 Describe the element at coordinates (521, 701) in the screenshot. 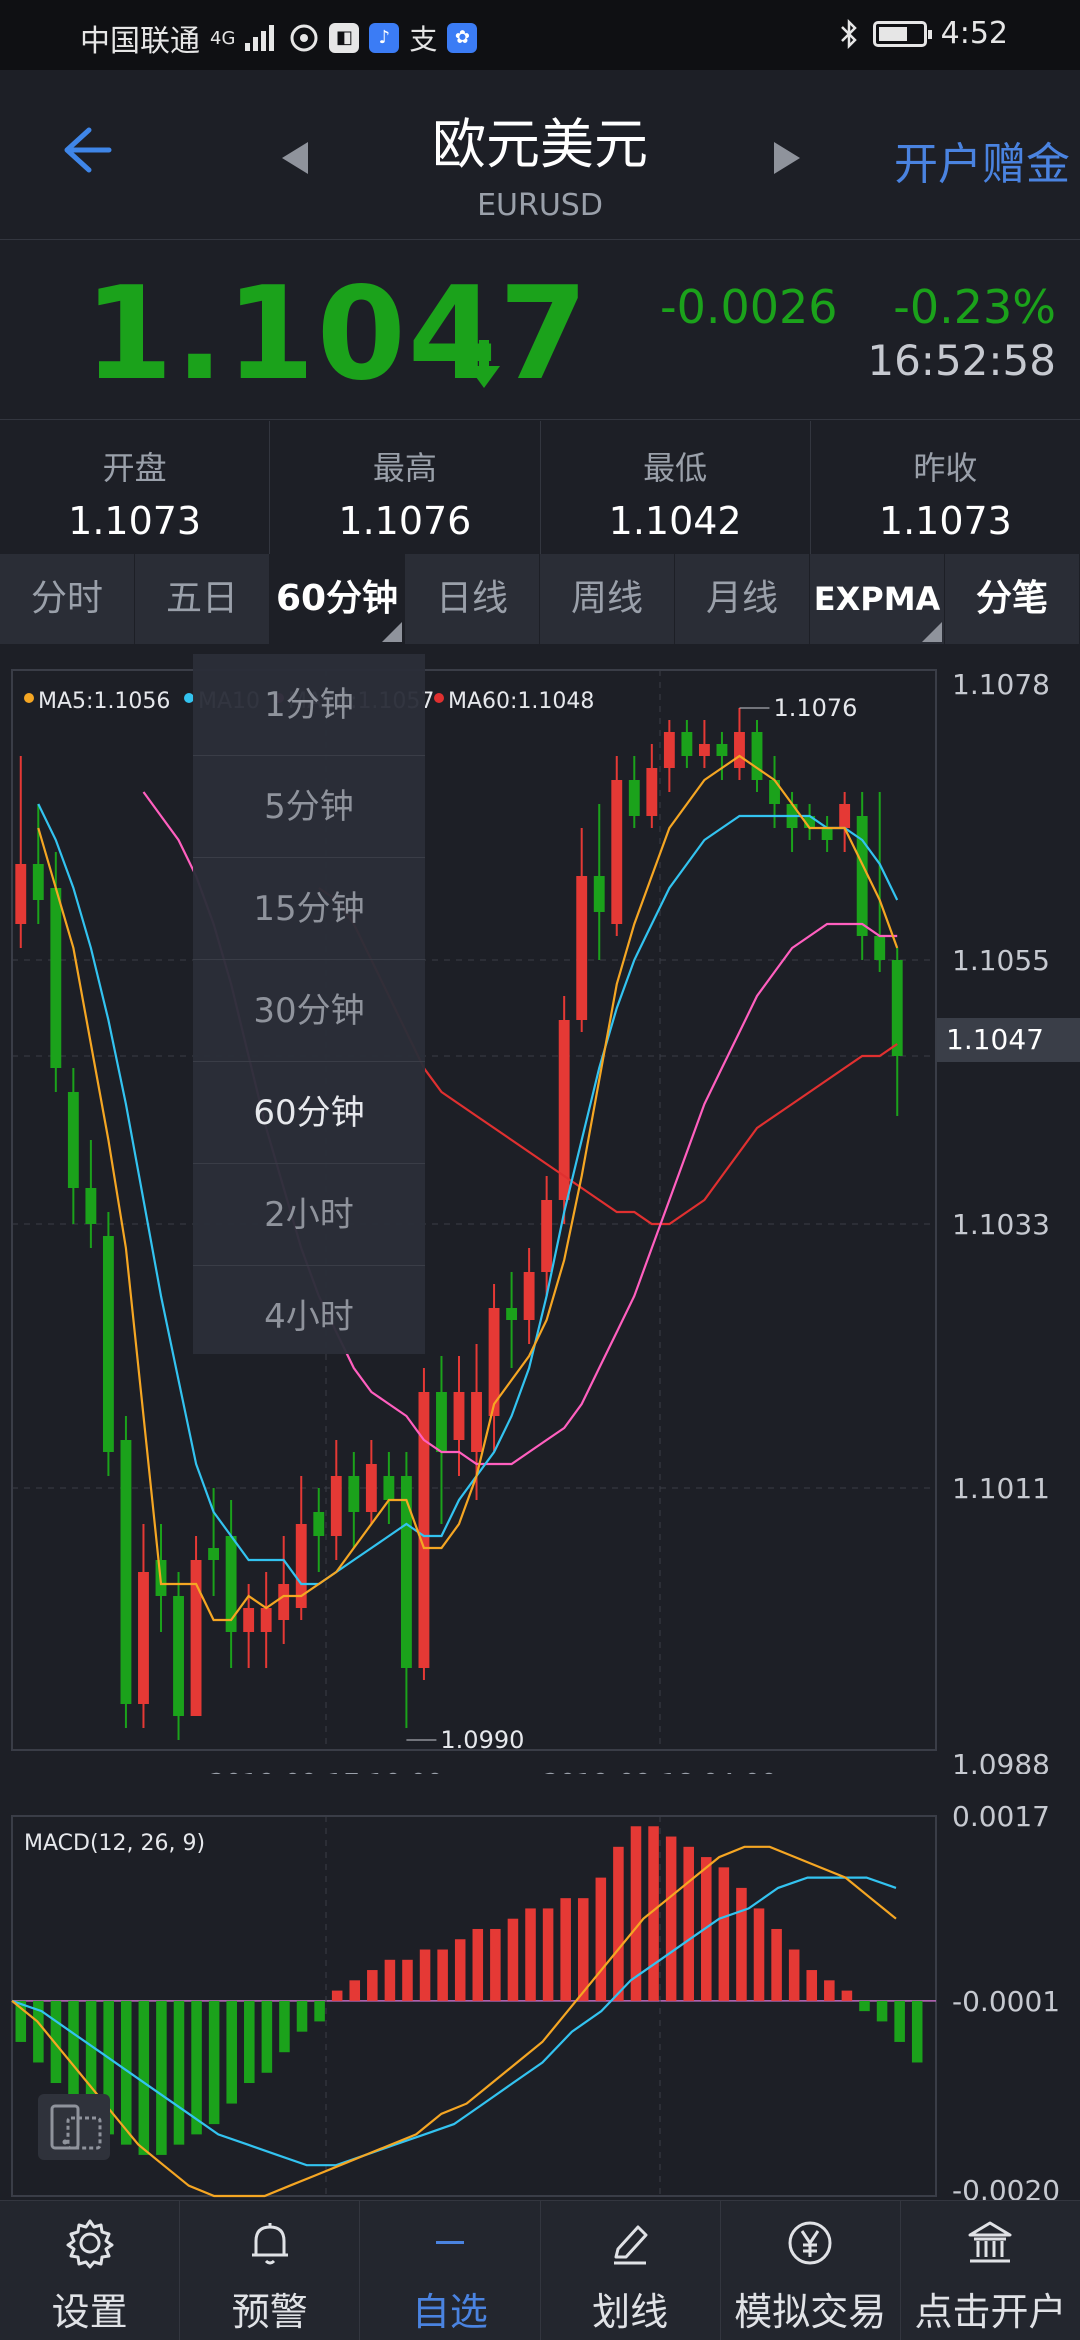

I see `legend-label: MA60:1.1048` at that location.